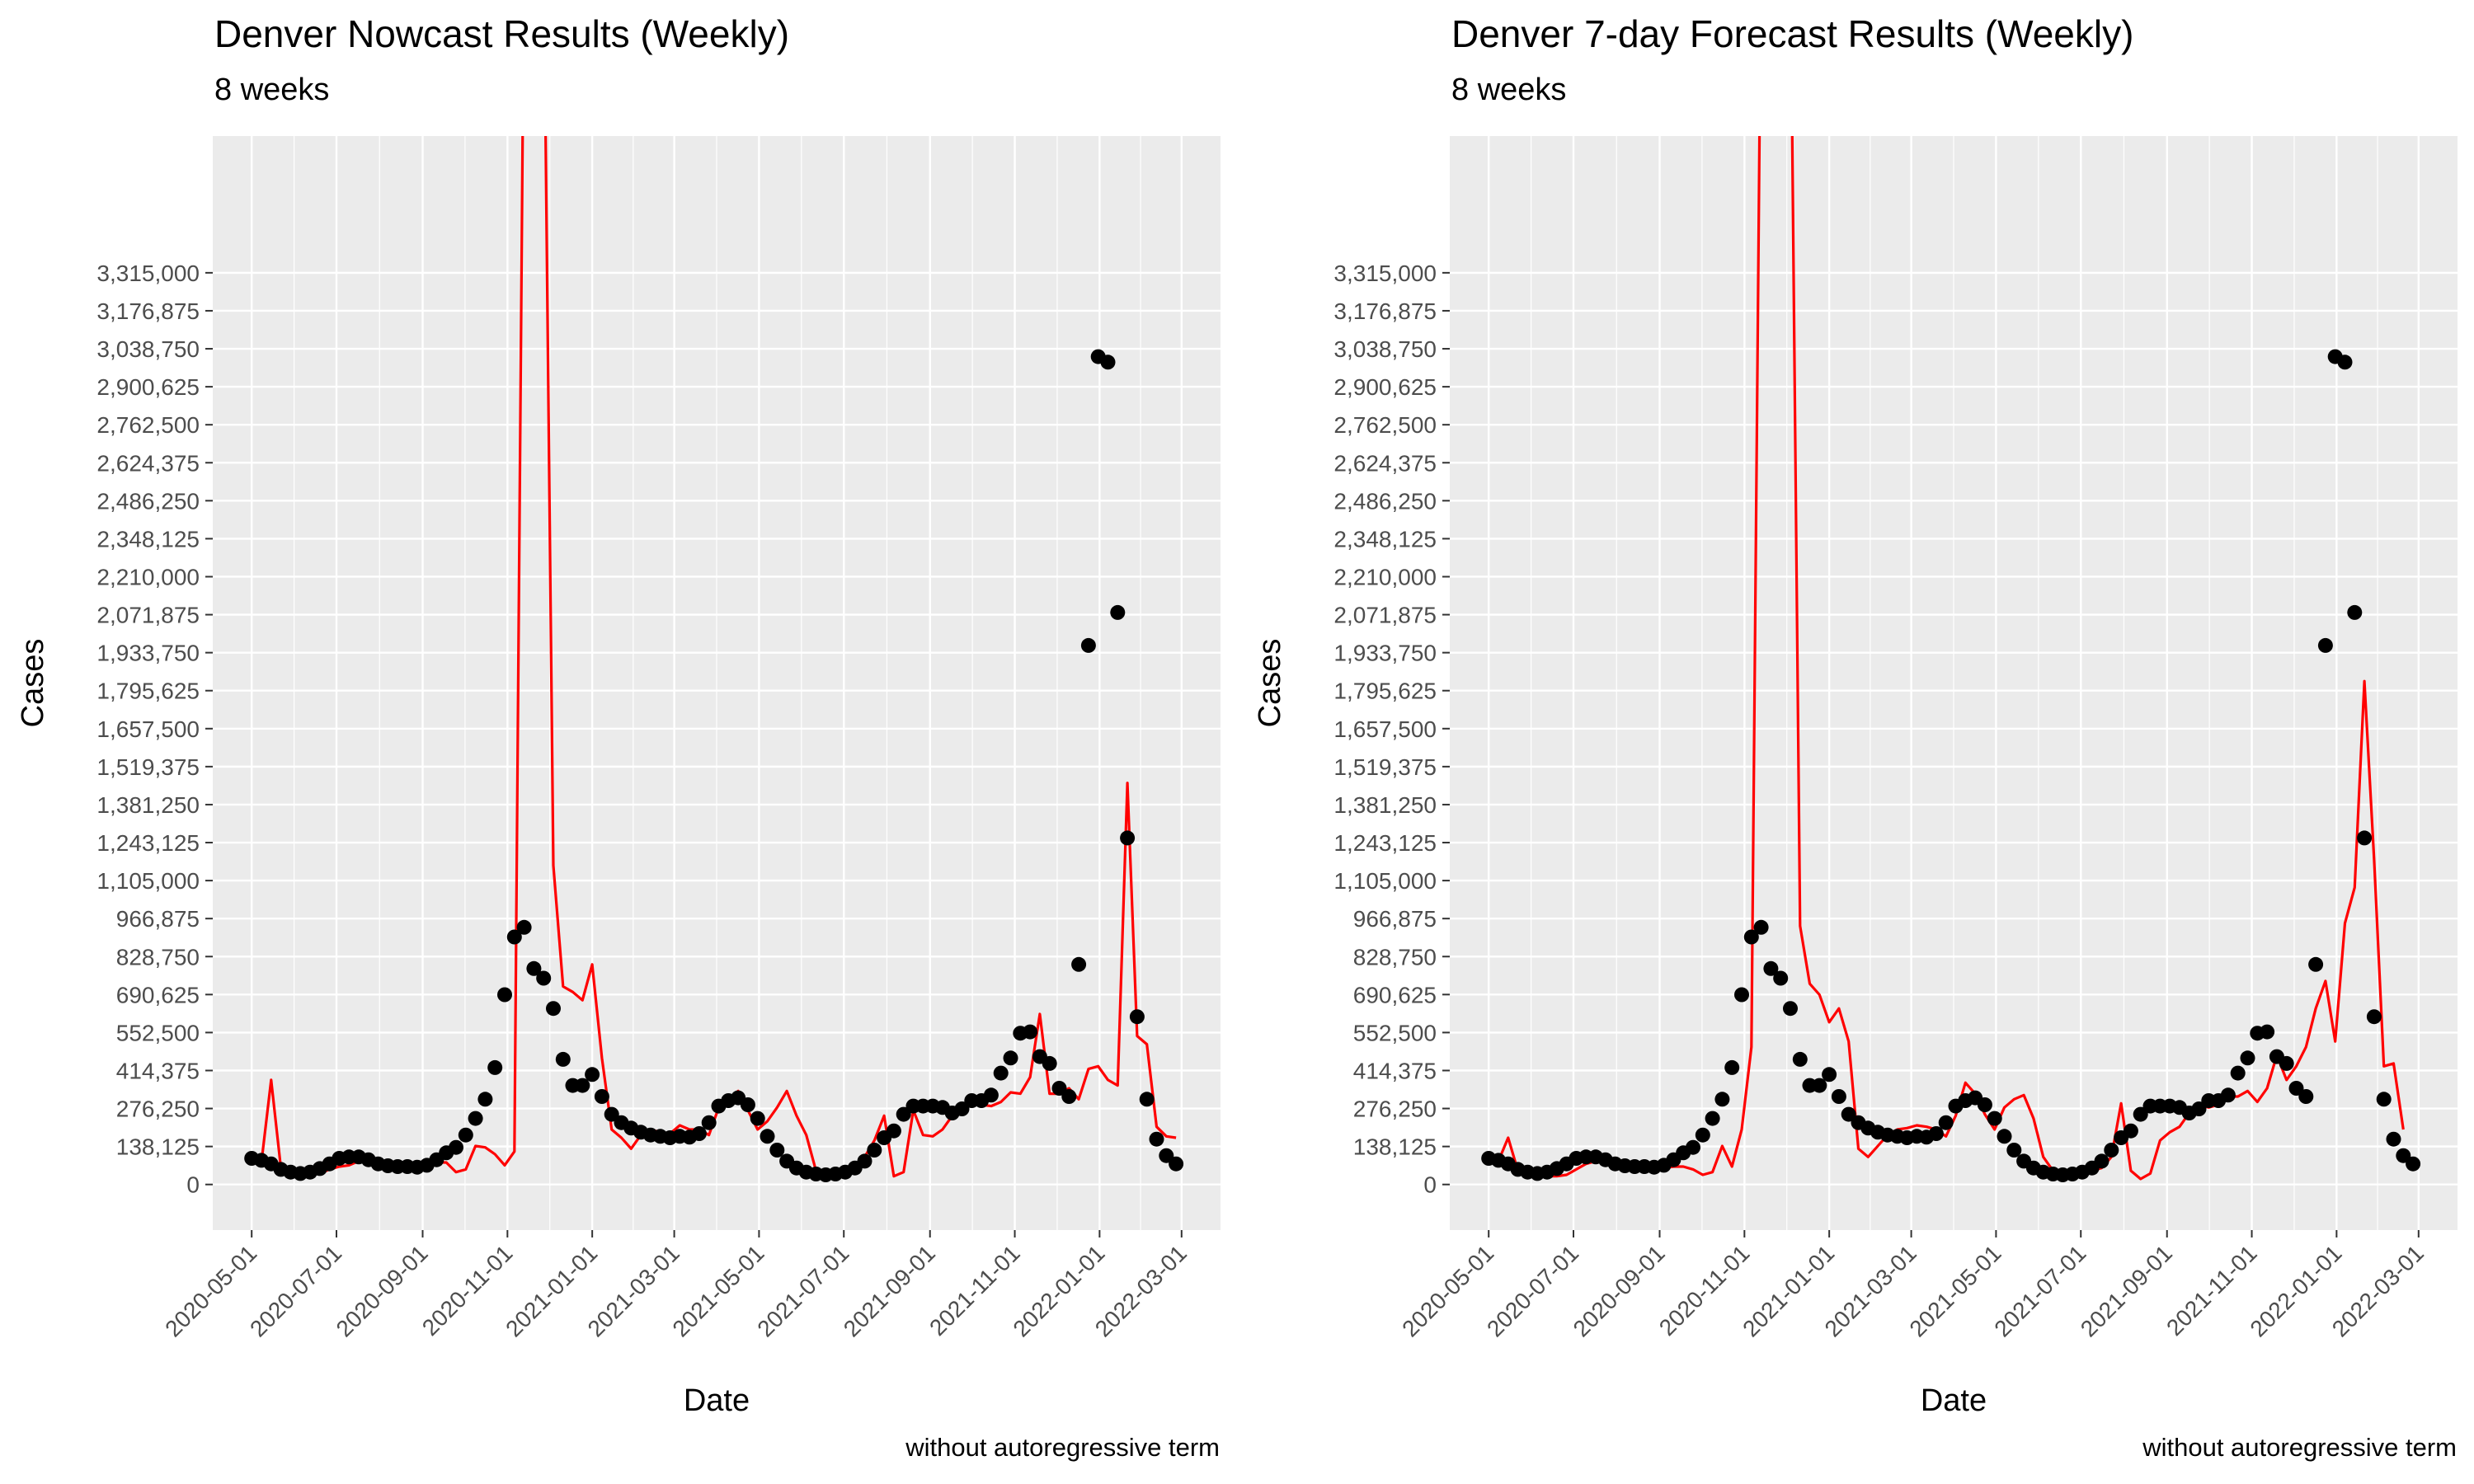 Image resolution: width=2474 pixels, height=1484 pixels. I want to click on y-tick-label: 1,519,375, so click(1385, 767).